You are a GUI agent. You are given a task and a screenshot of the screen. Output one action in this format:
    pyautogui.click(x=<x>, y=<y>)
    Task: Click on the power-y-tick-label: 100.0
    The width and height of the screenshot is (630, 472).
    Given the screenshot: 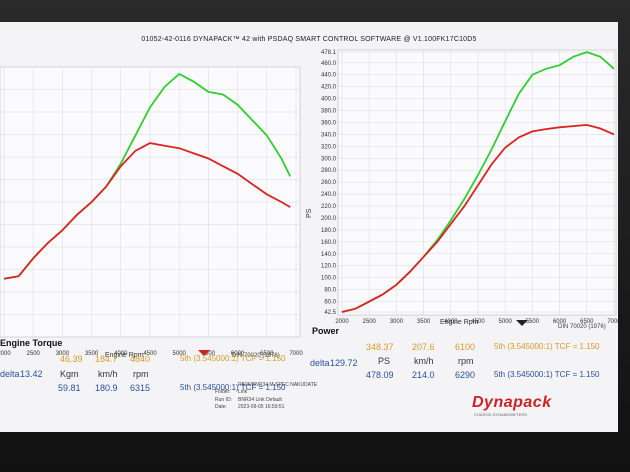 What is the action you would take?
    pyautogui.click(x=329, y=279)
    